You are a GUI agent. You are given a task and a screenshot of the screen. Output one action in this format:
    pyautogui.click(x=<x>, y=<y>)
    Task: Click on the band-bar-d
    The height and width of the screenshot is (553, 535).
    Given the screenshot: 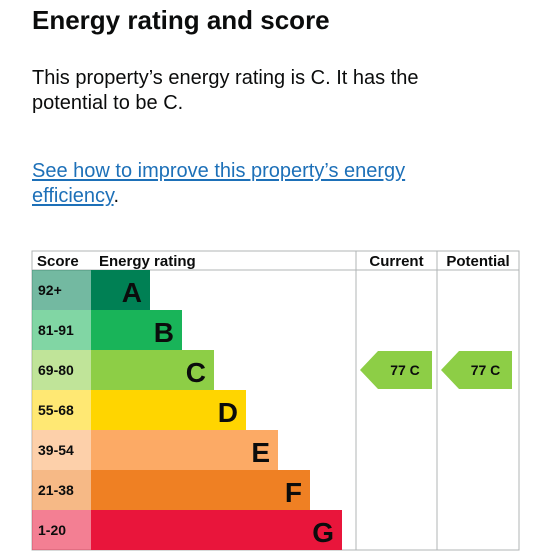 What is the action you would take?
    pyautogui.click(x=168, y=410)
    